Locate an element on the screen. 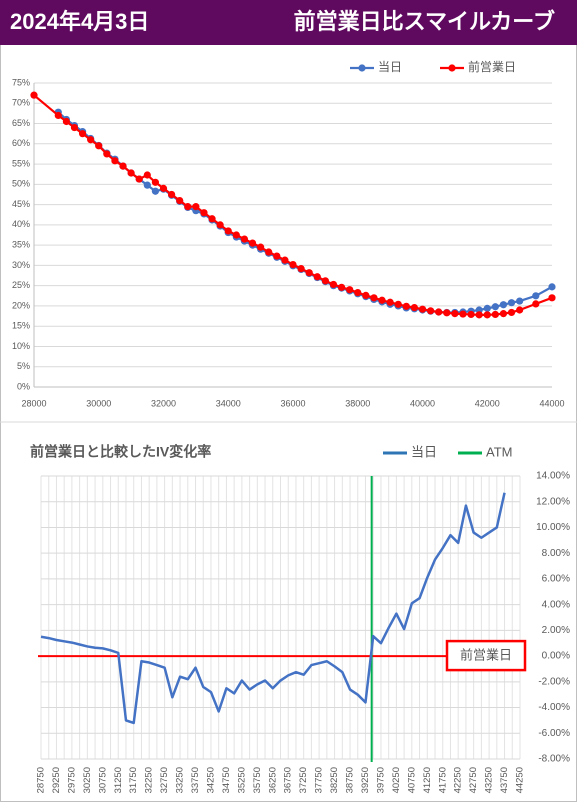 Image resolution: width=577 pixels, height=802 pixels. x-tick-label: 38250 is located at coordinates (334, 780).